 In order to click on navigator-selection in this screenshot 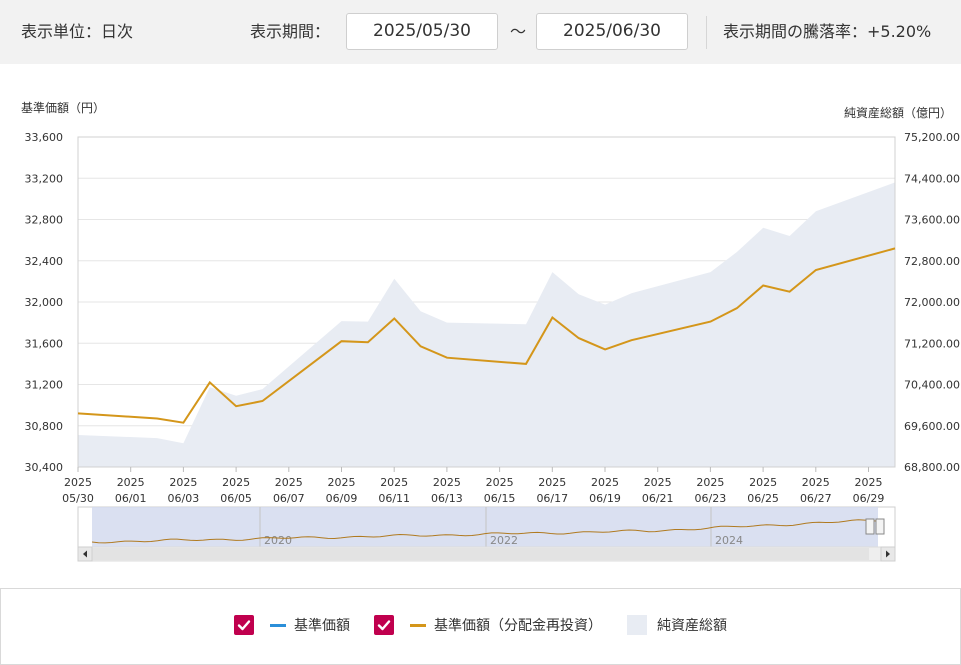, I will do `click(485, 527)`.